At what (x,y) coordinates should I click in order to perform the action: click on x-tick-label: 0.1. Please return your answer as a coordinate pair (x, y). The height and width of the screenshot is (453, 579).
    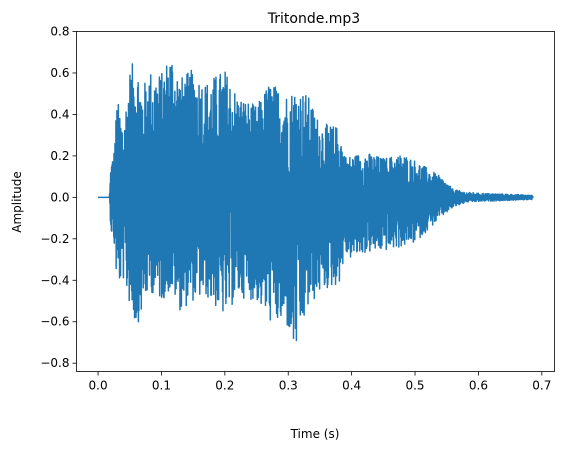
    Looking at the image, I should click on (161, 386).